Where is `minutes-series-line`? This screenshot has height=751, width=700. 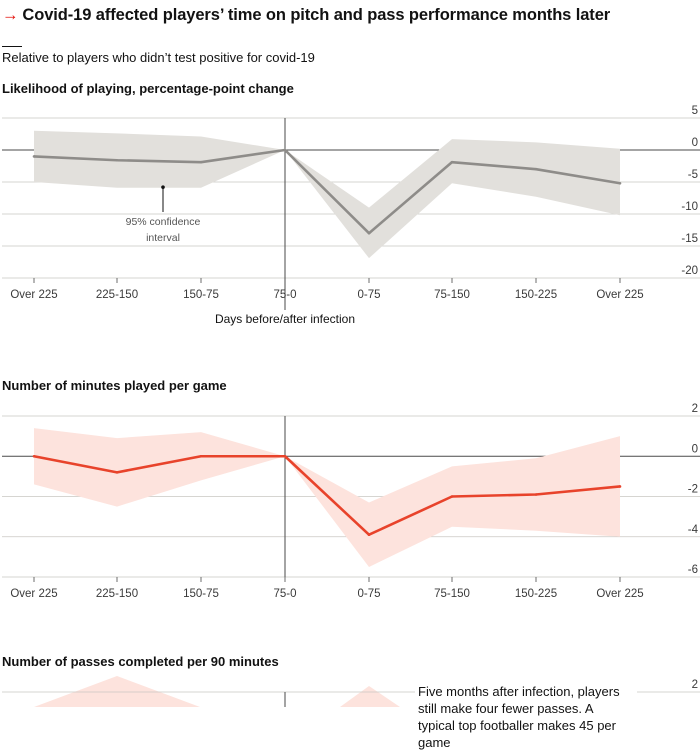 minutes-series-line is located at coordinates (327, 495).